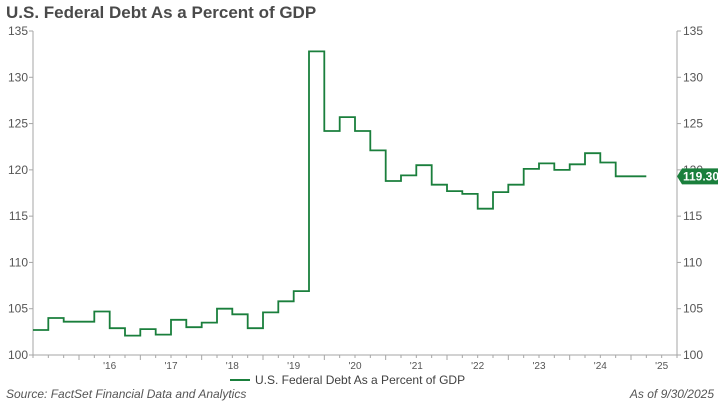  I want to click on x-tick-label: '17, so click(170, 366).